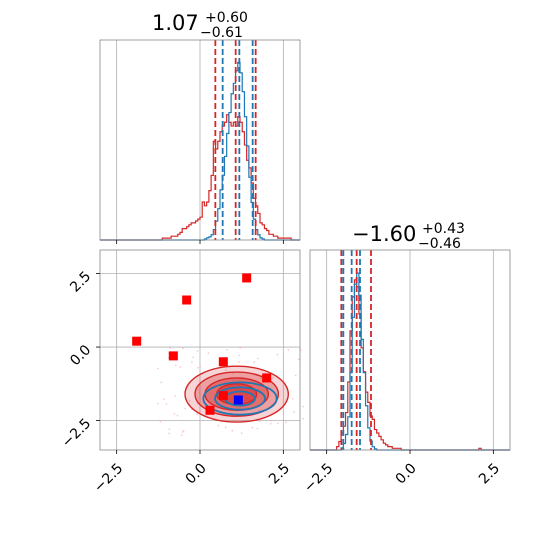  I want to click on blue-marker, so click(238, 400).